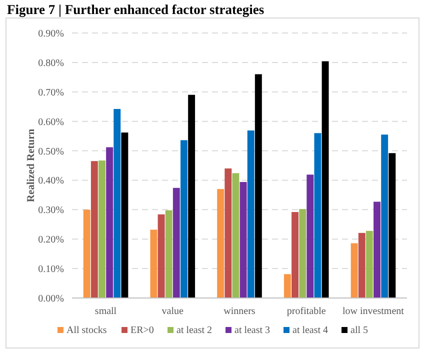  Describe the element at coordinates (240, 311) in the screenshot. I see `x-tick-label: winners` at that location.